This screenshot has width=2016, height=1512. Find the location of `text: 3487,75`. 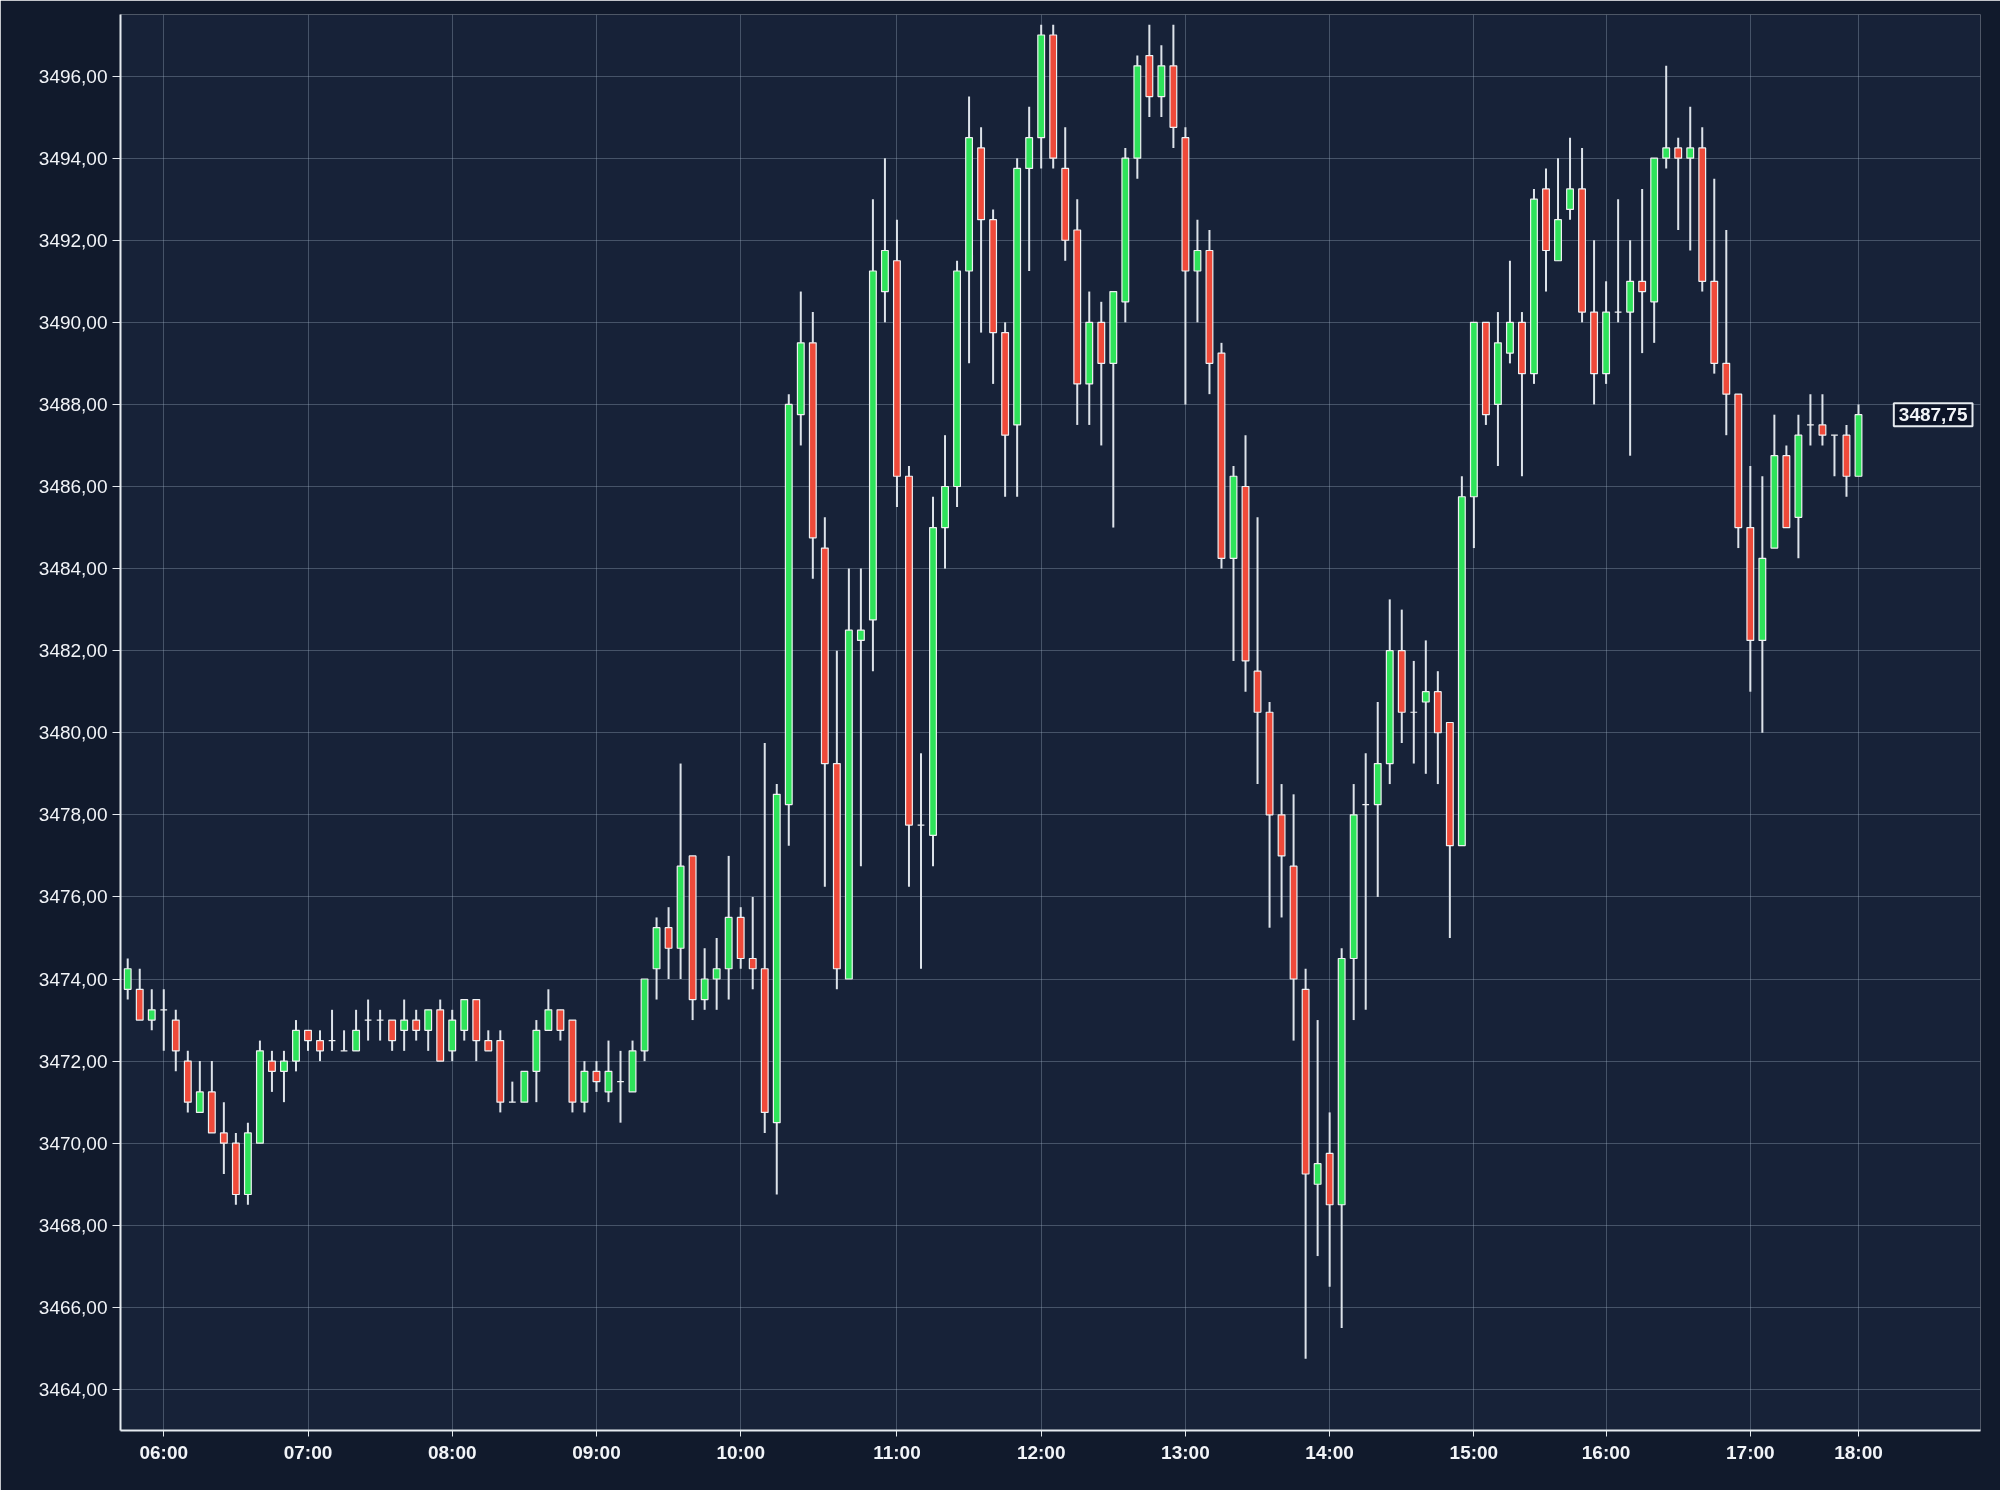

text: 3487,75 is located at coordinates (1933, 415).